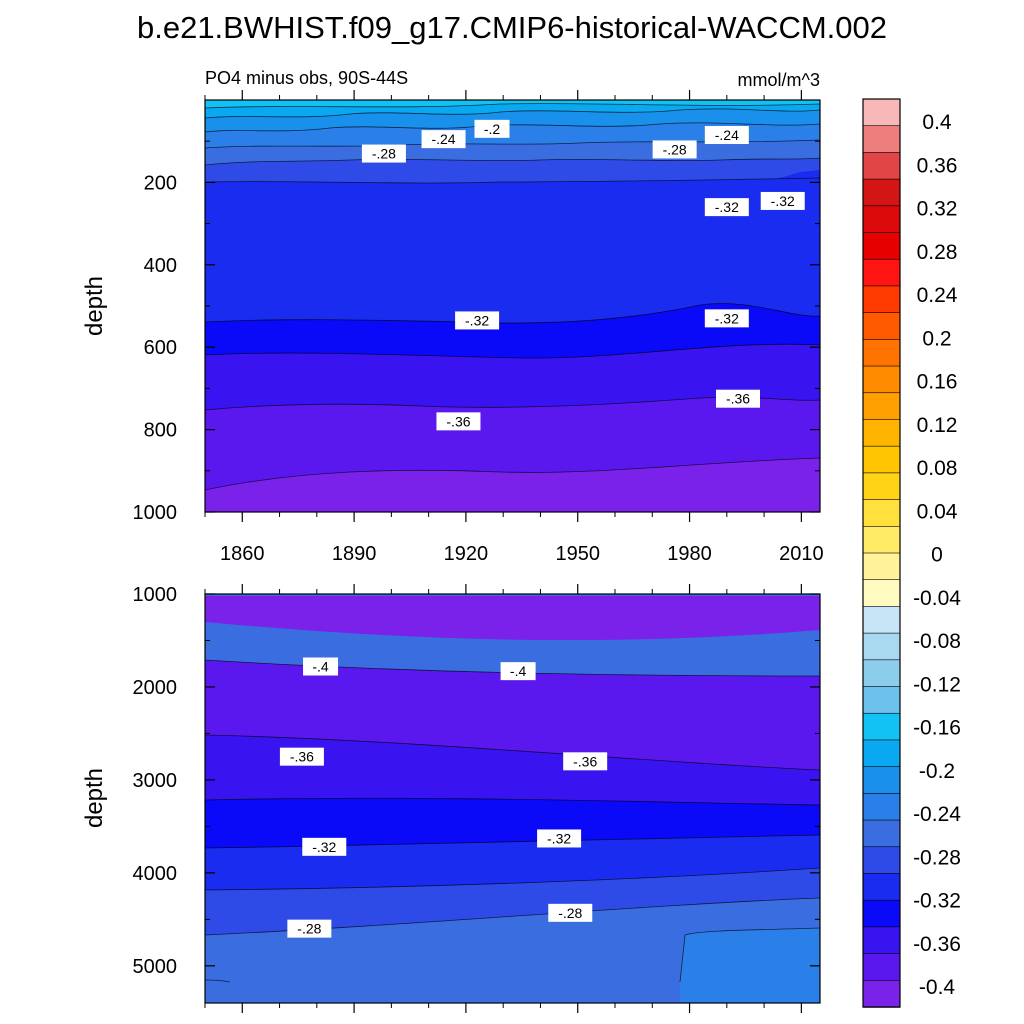 This screenshot has width=1024, height=1024. Describe the element at coordinates (155, 513) in the screenshot. I see `upper-y-tick-label: 1000` at that location.